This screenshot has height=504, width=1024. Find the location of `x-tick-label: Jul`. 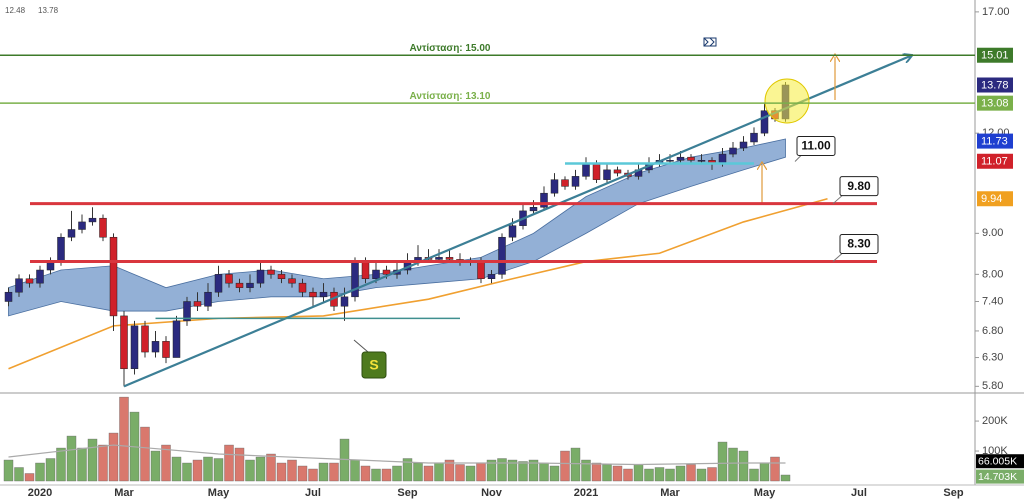

x-tick-label: Jul is located at coordinates (313, 493).